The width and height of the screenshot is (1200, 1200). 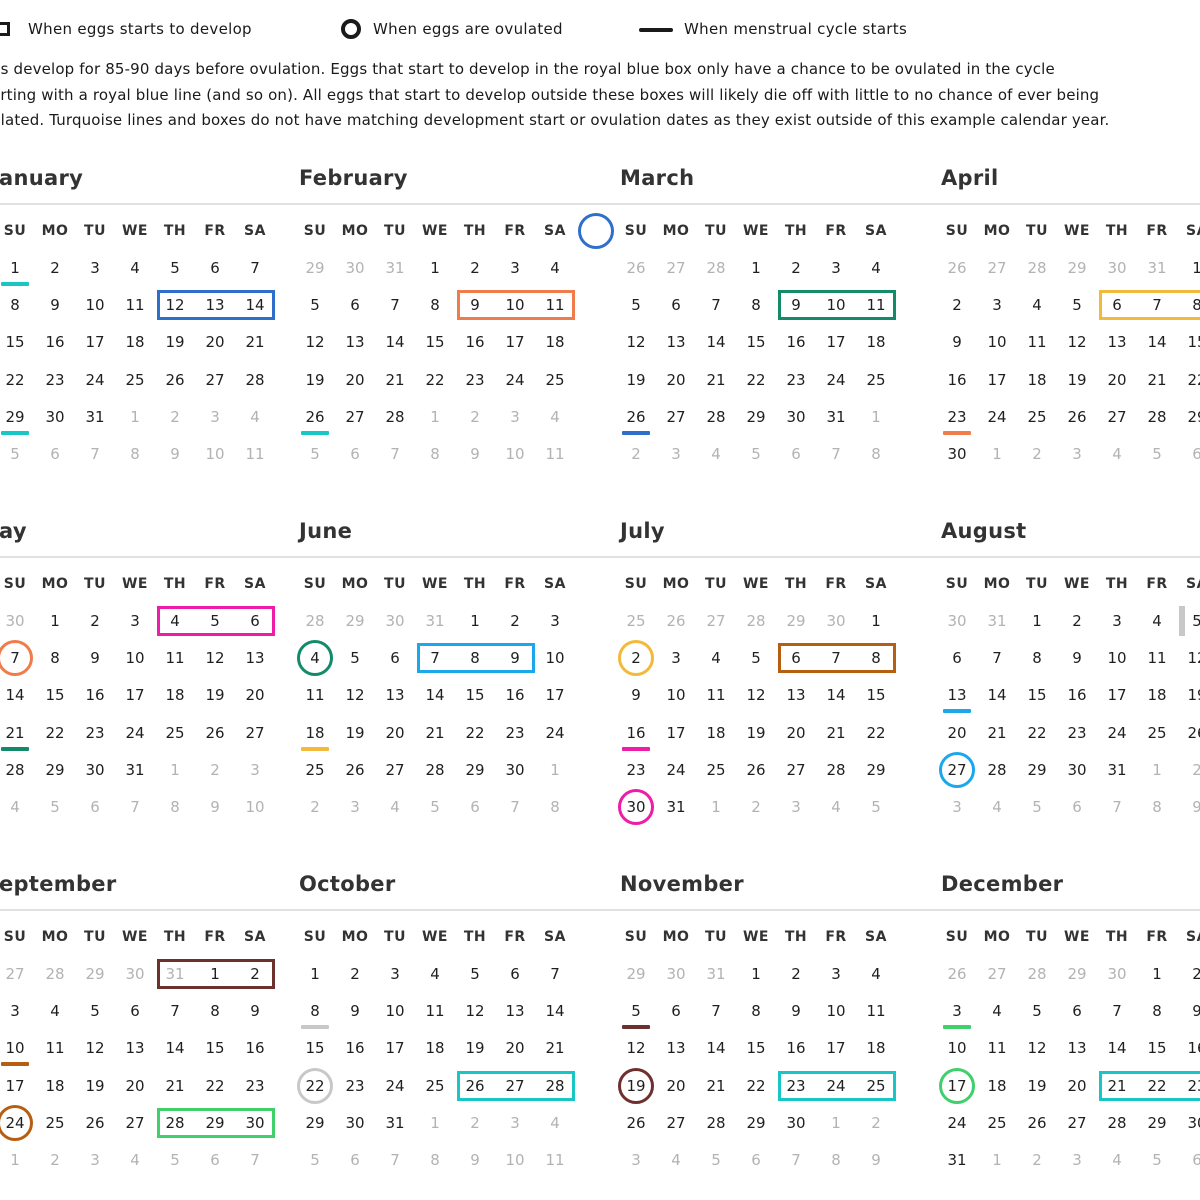 I want to click on month-title: March, so click(x=657, y=178).